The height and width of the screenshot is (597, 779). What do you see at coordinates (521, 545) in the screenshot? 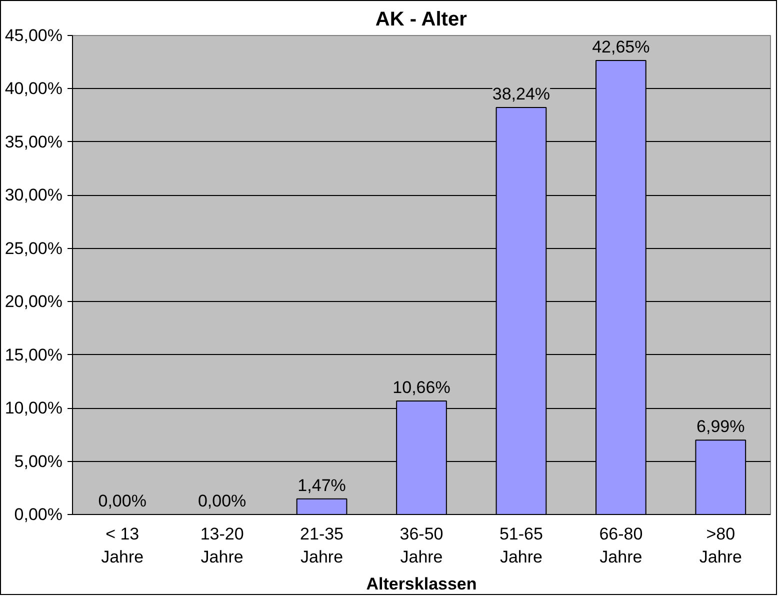
I see `x-tick-label: 51-65 Jahre` at bounding box center [521, 545].